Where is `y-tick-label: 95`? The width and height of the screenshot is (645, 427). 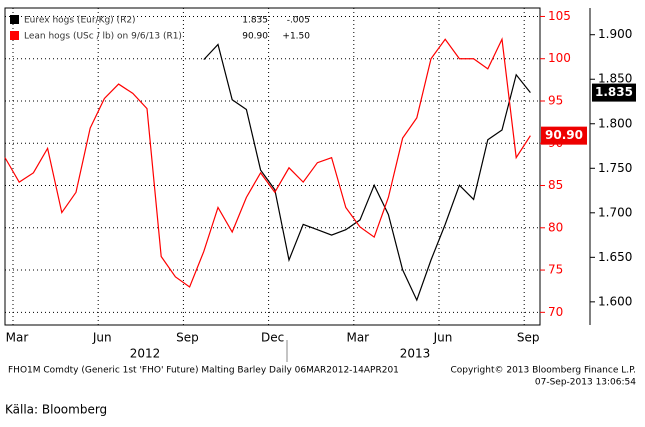
y-tick-label: 95 is located at coordinates (555, 100).